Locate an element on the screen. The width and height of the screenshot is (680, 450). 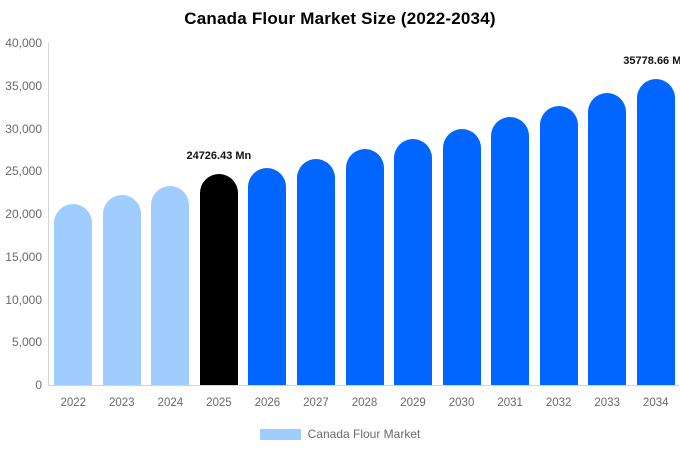
bar-2034 is located at coordinates (655, 232).